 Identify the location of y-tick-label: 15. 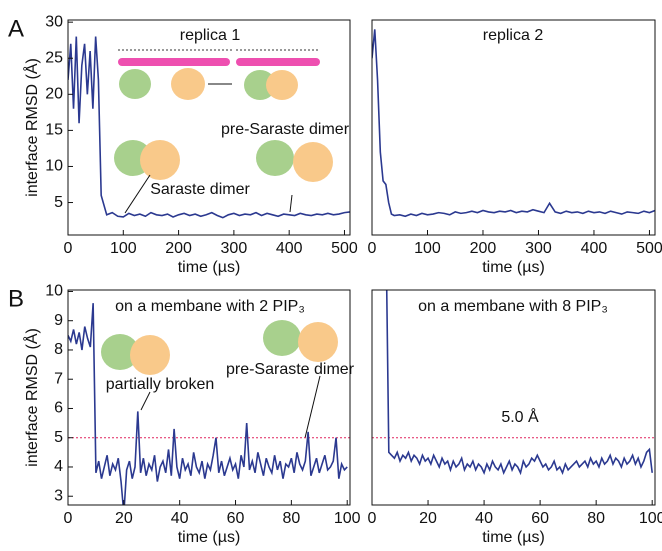
(54, 130).